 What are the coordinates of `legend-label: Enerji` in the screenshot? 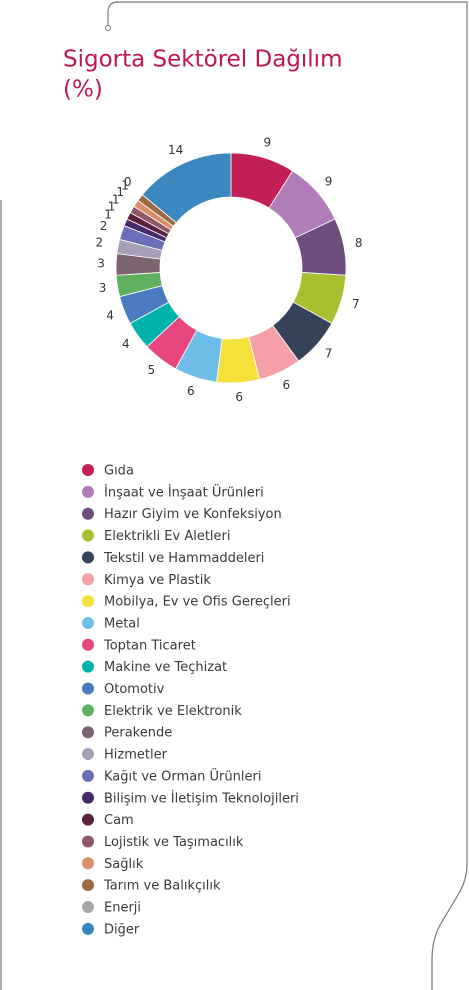 It's located at (122, 908).